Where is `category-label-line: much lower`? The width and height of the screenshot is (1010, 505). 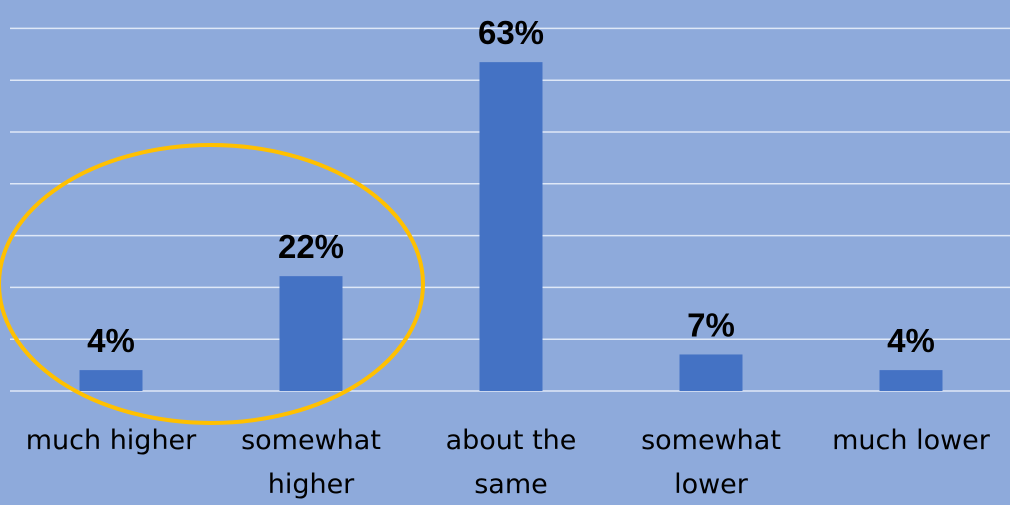
category-label-line: much lower is located at coordinates (911, 440).